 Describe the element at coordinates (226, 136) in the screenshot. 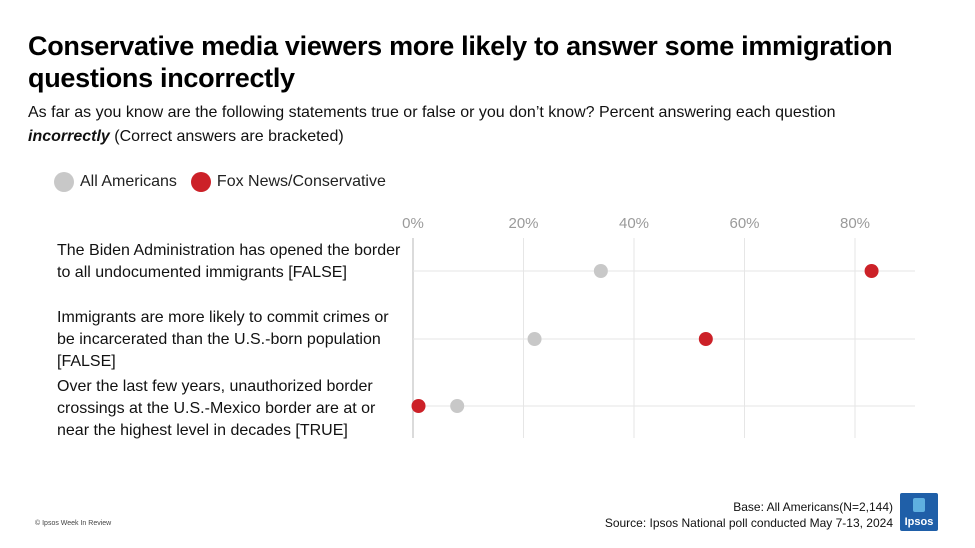

I see `subtitle-note: (Correct answers are bracketed)` at that location.